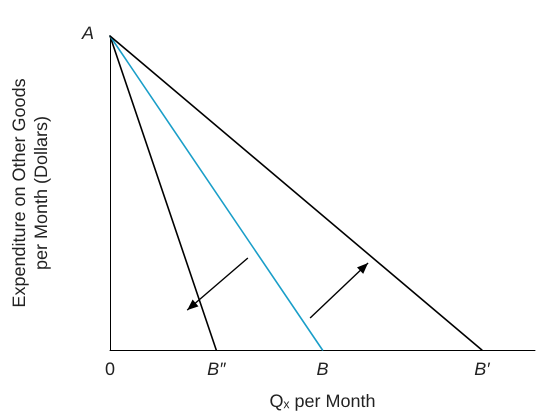 This screenshot has height=416, width=540. Describe the element at coordinates (322, 369) in the screenshot. I see `x-tick-label: B` at that location.